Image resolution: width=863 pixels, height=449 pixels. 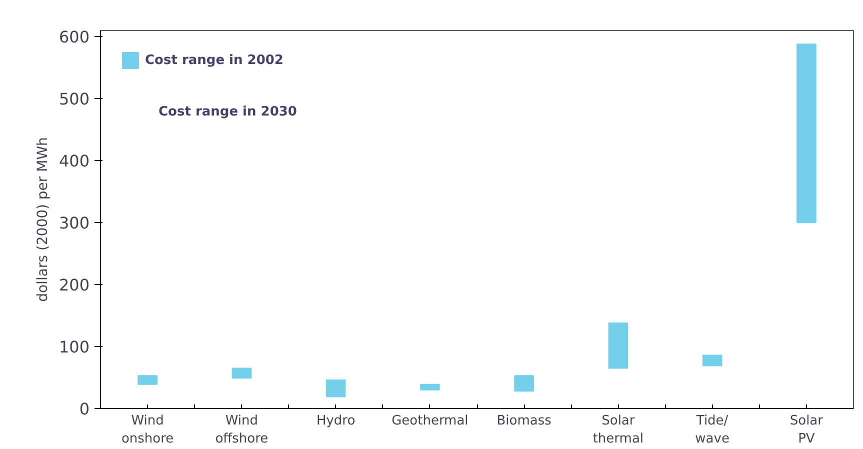 What do you see at coordinates (74, 285) in the screenshot?
I see `y-tick-label: 200` at bounding box center [74, 285].